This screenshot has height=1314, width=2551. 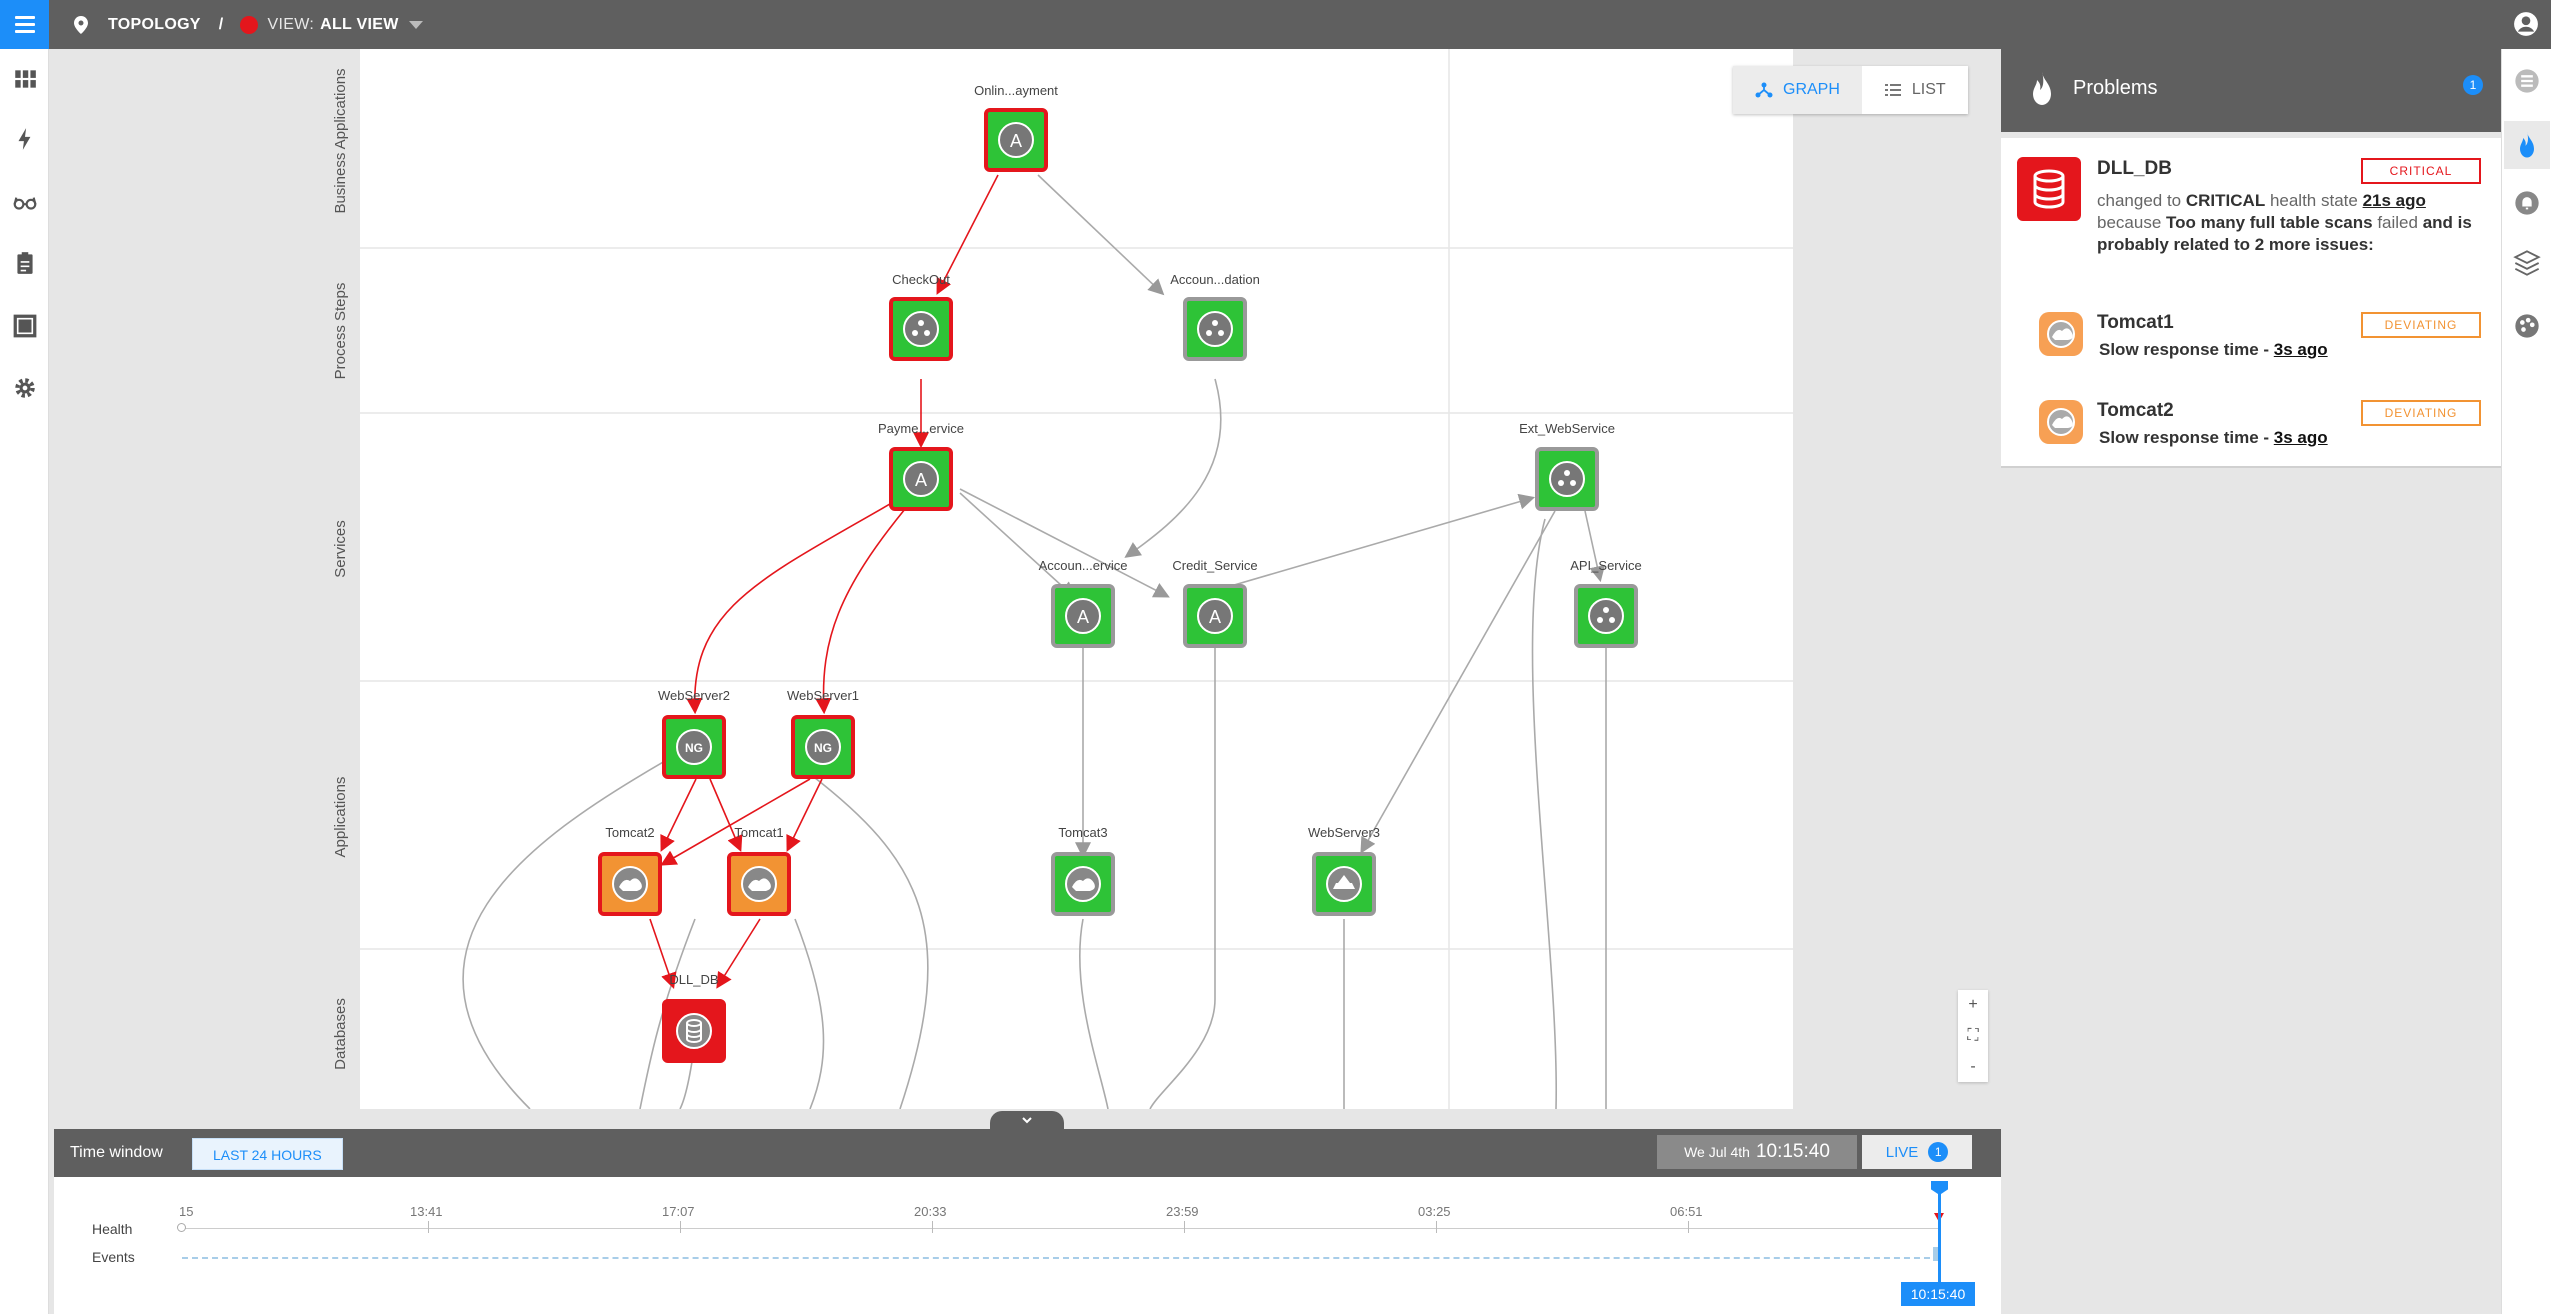 I want to click on problems-count-badge: 1, so click(x=2473, y=85).